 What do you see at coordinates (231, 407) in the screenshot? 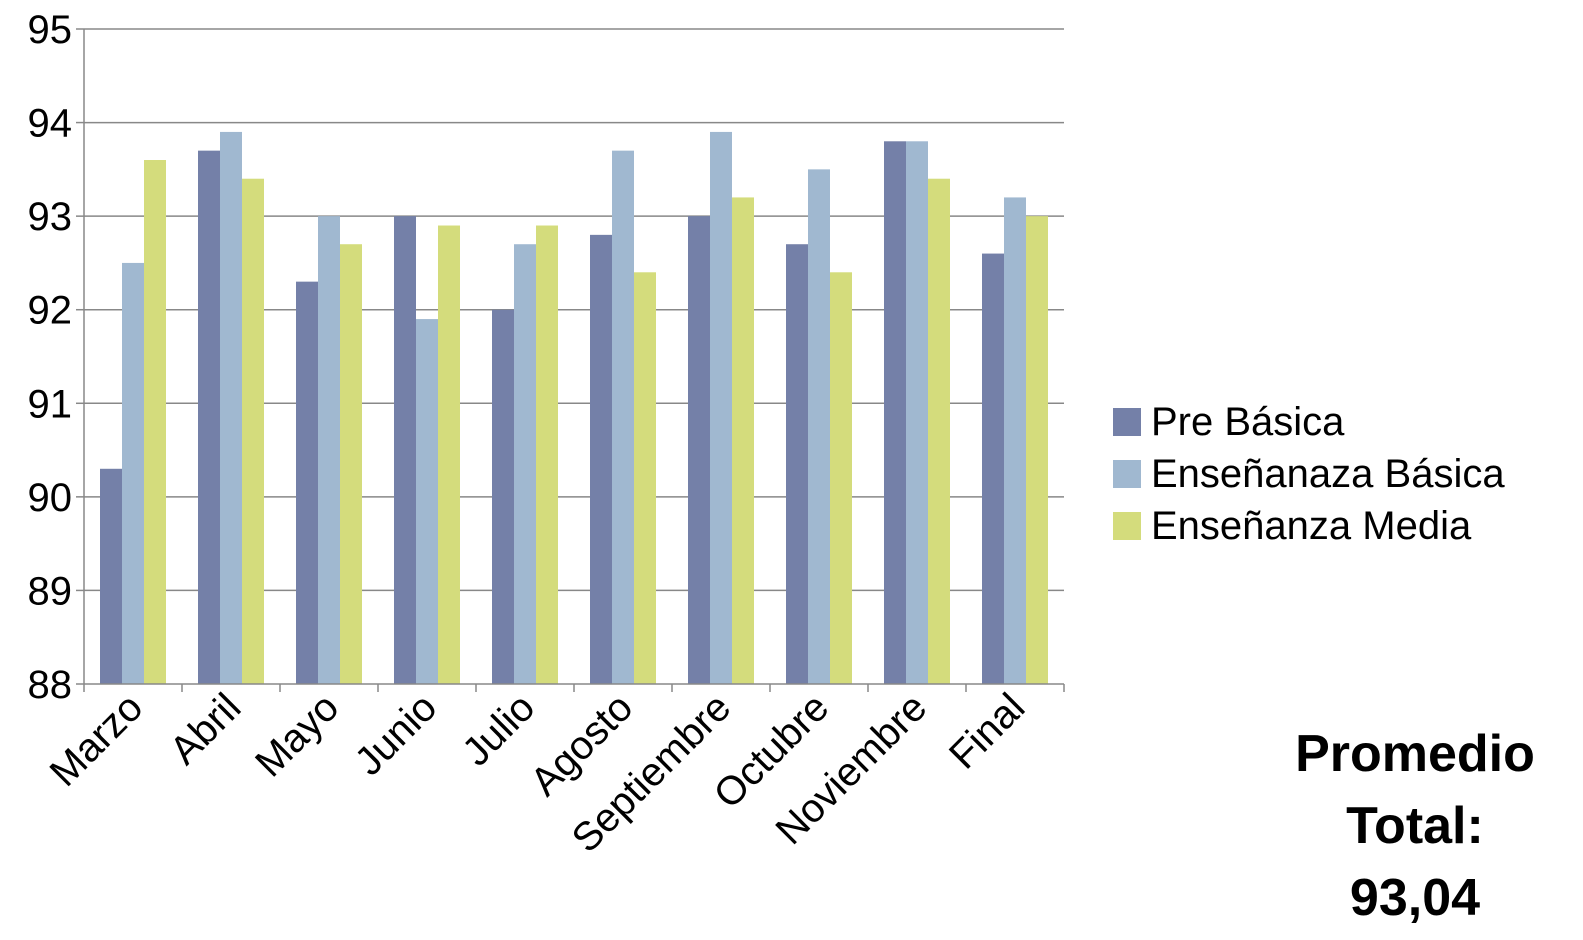
I see `bar-ense-anaza-b-sica-abril` at bounding box center [231, 407].